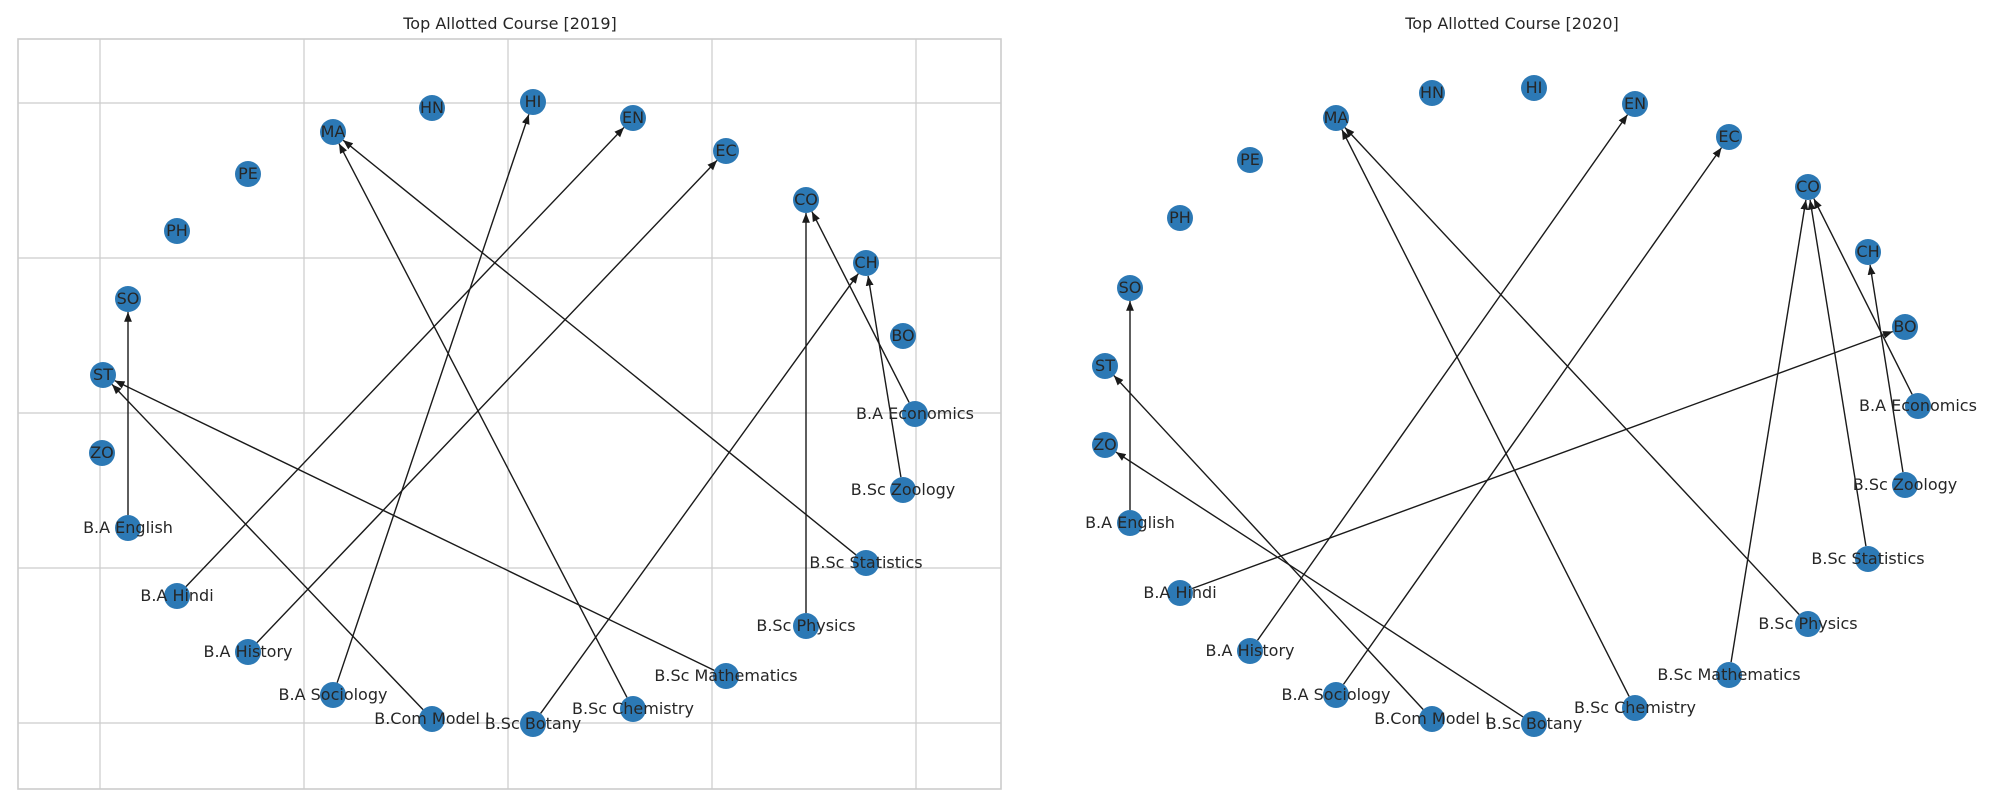 The width and height of the screenshot is (2000, 800). Describe the element at coordinates (883, 376) in the screenshot. I see `edge-b-sc-zoology-to-ch` at that location.